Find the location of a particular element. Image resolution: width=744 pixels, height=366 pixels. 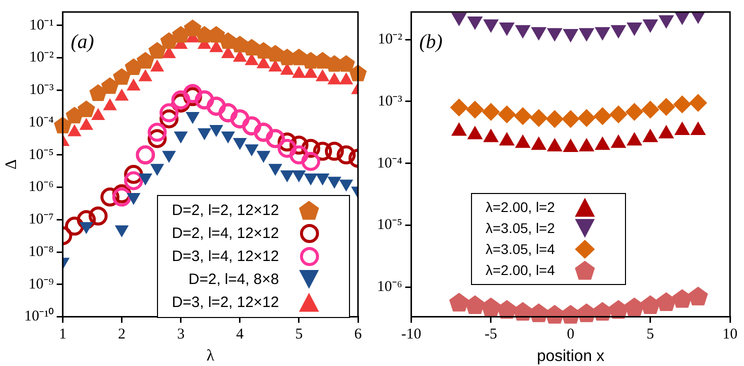

y-tick-label: 10⁻¹⁰ is located at coordinates (39, 316).